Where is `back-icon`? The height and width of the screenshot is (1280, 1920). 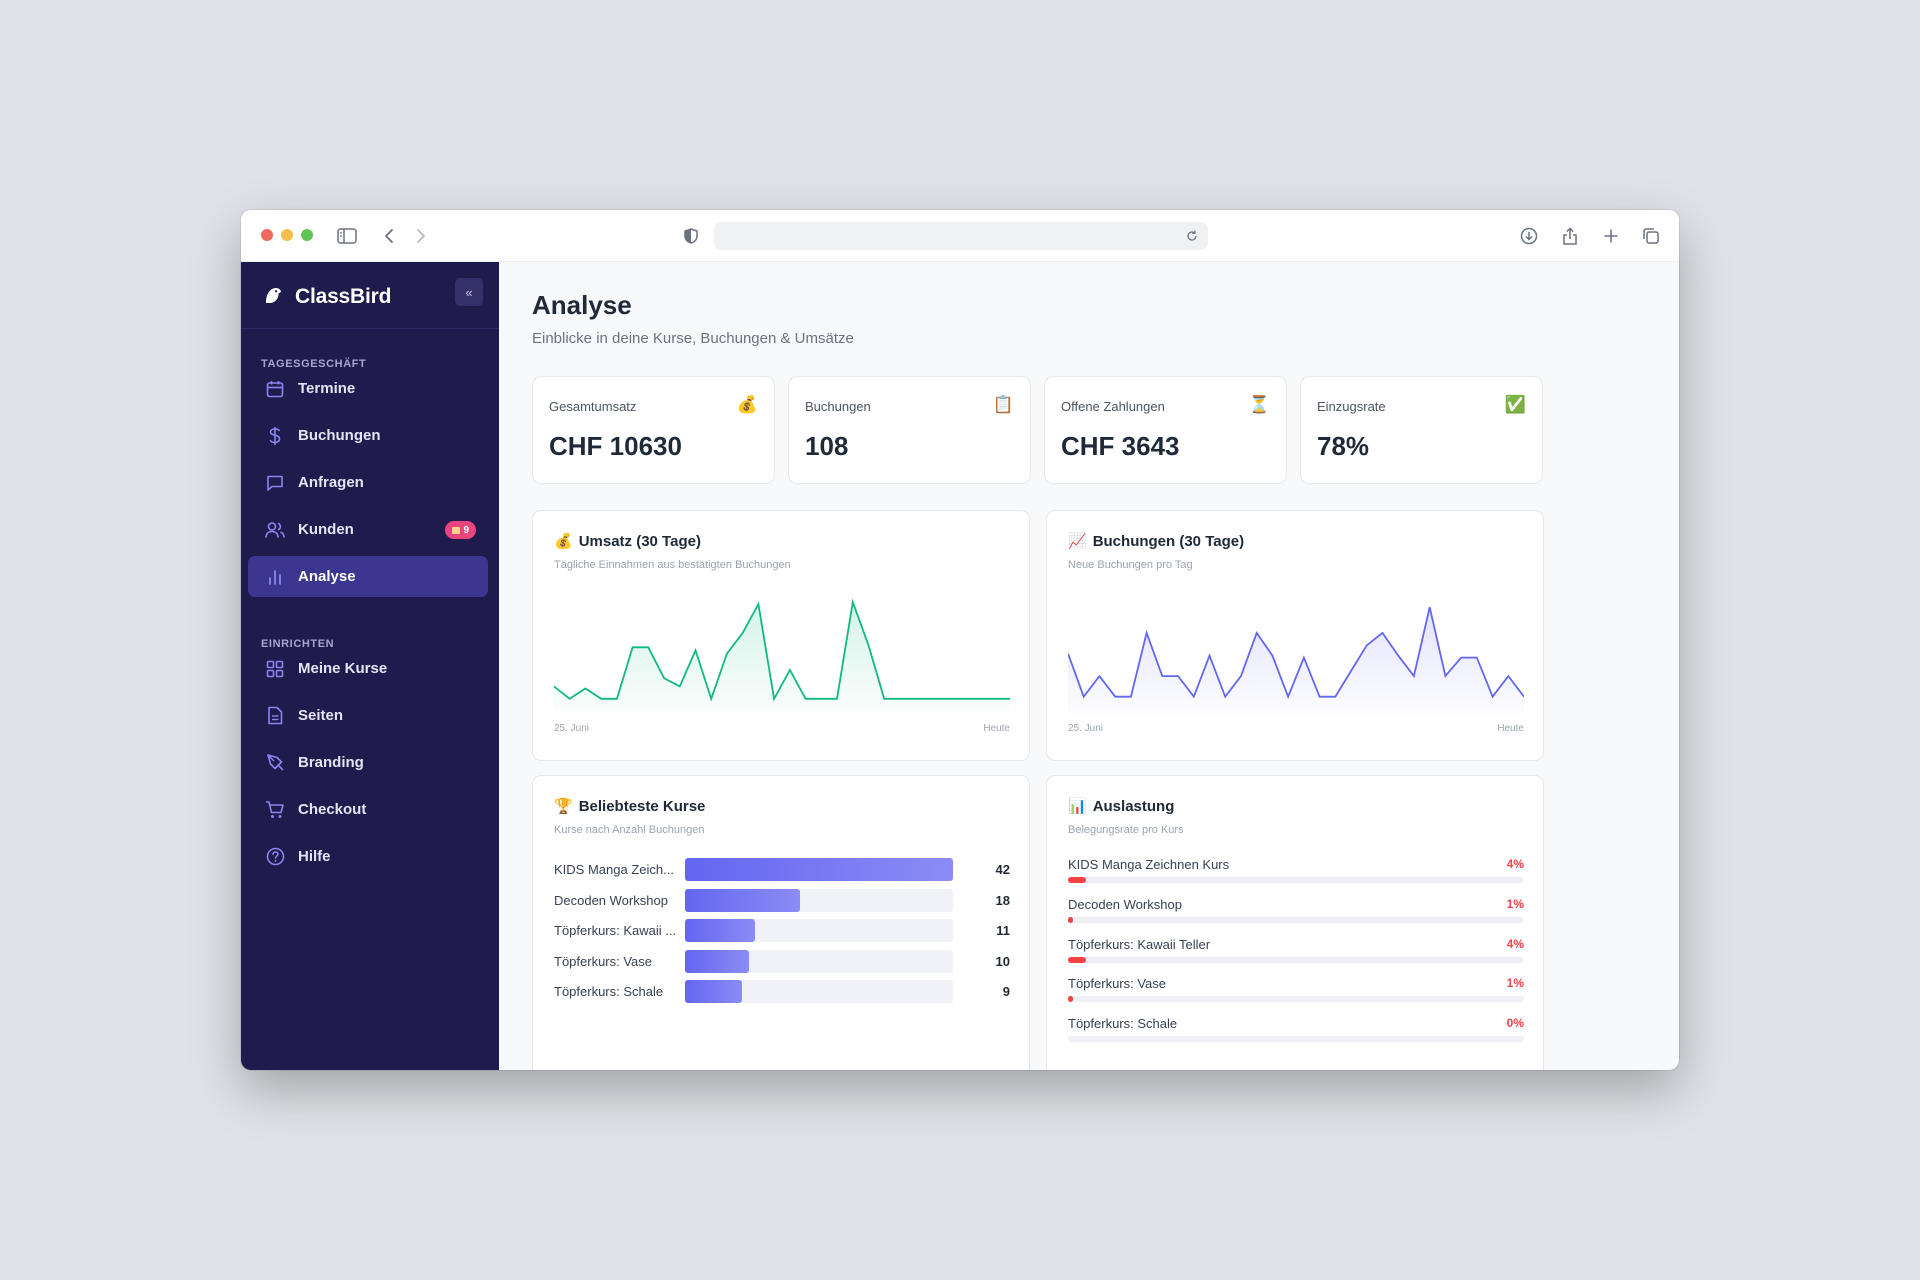 back-icon is located at coordinates (389, 236).